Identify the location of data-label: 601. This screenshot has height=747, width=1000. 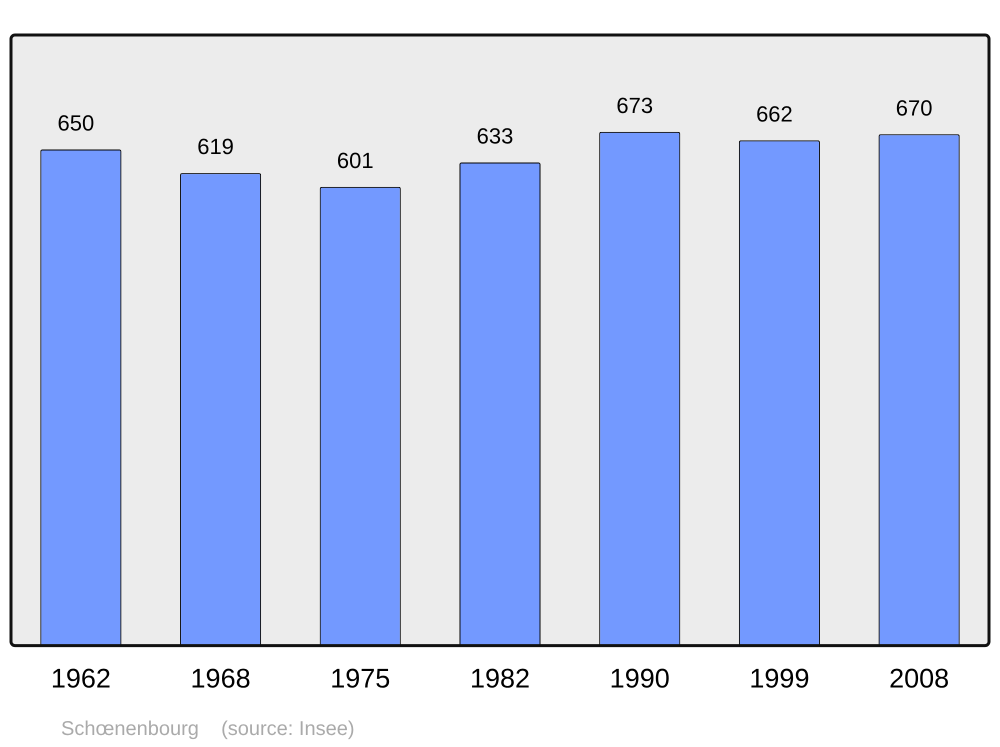
(355, 160).